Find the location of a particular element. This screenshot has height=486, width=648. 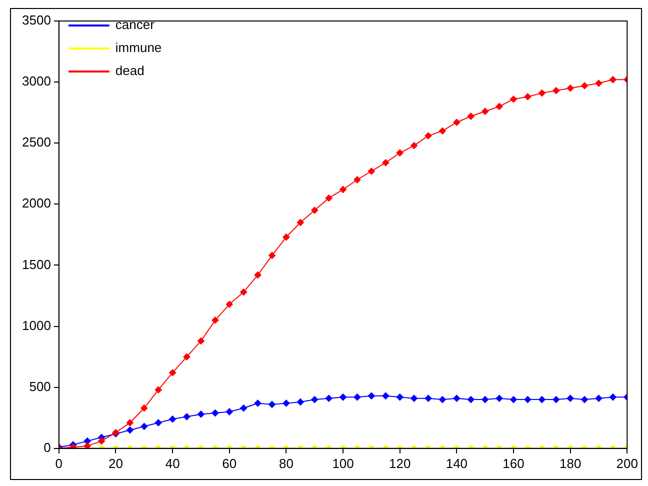

x-tick-label: 20 is located at coordinates (115, 463).